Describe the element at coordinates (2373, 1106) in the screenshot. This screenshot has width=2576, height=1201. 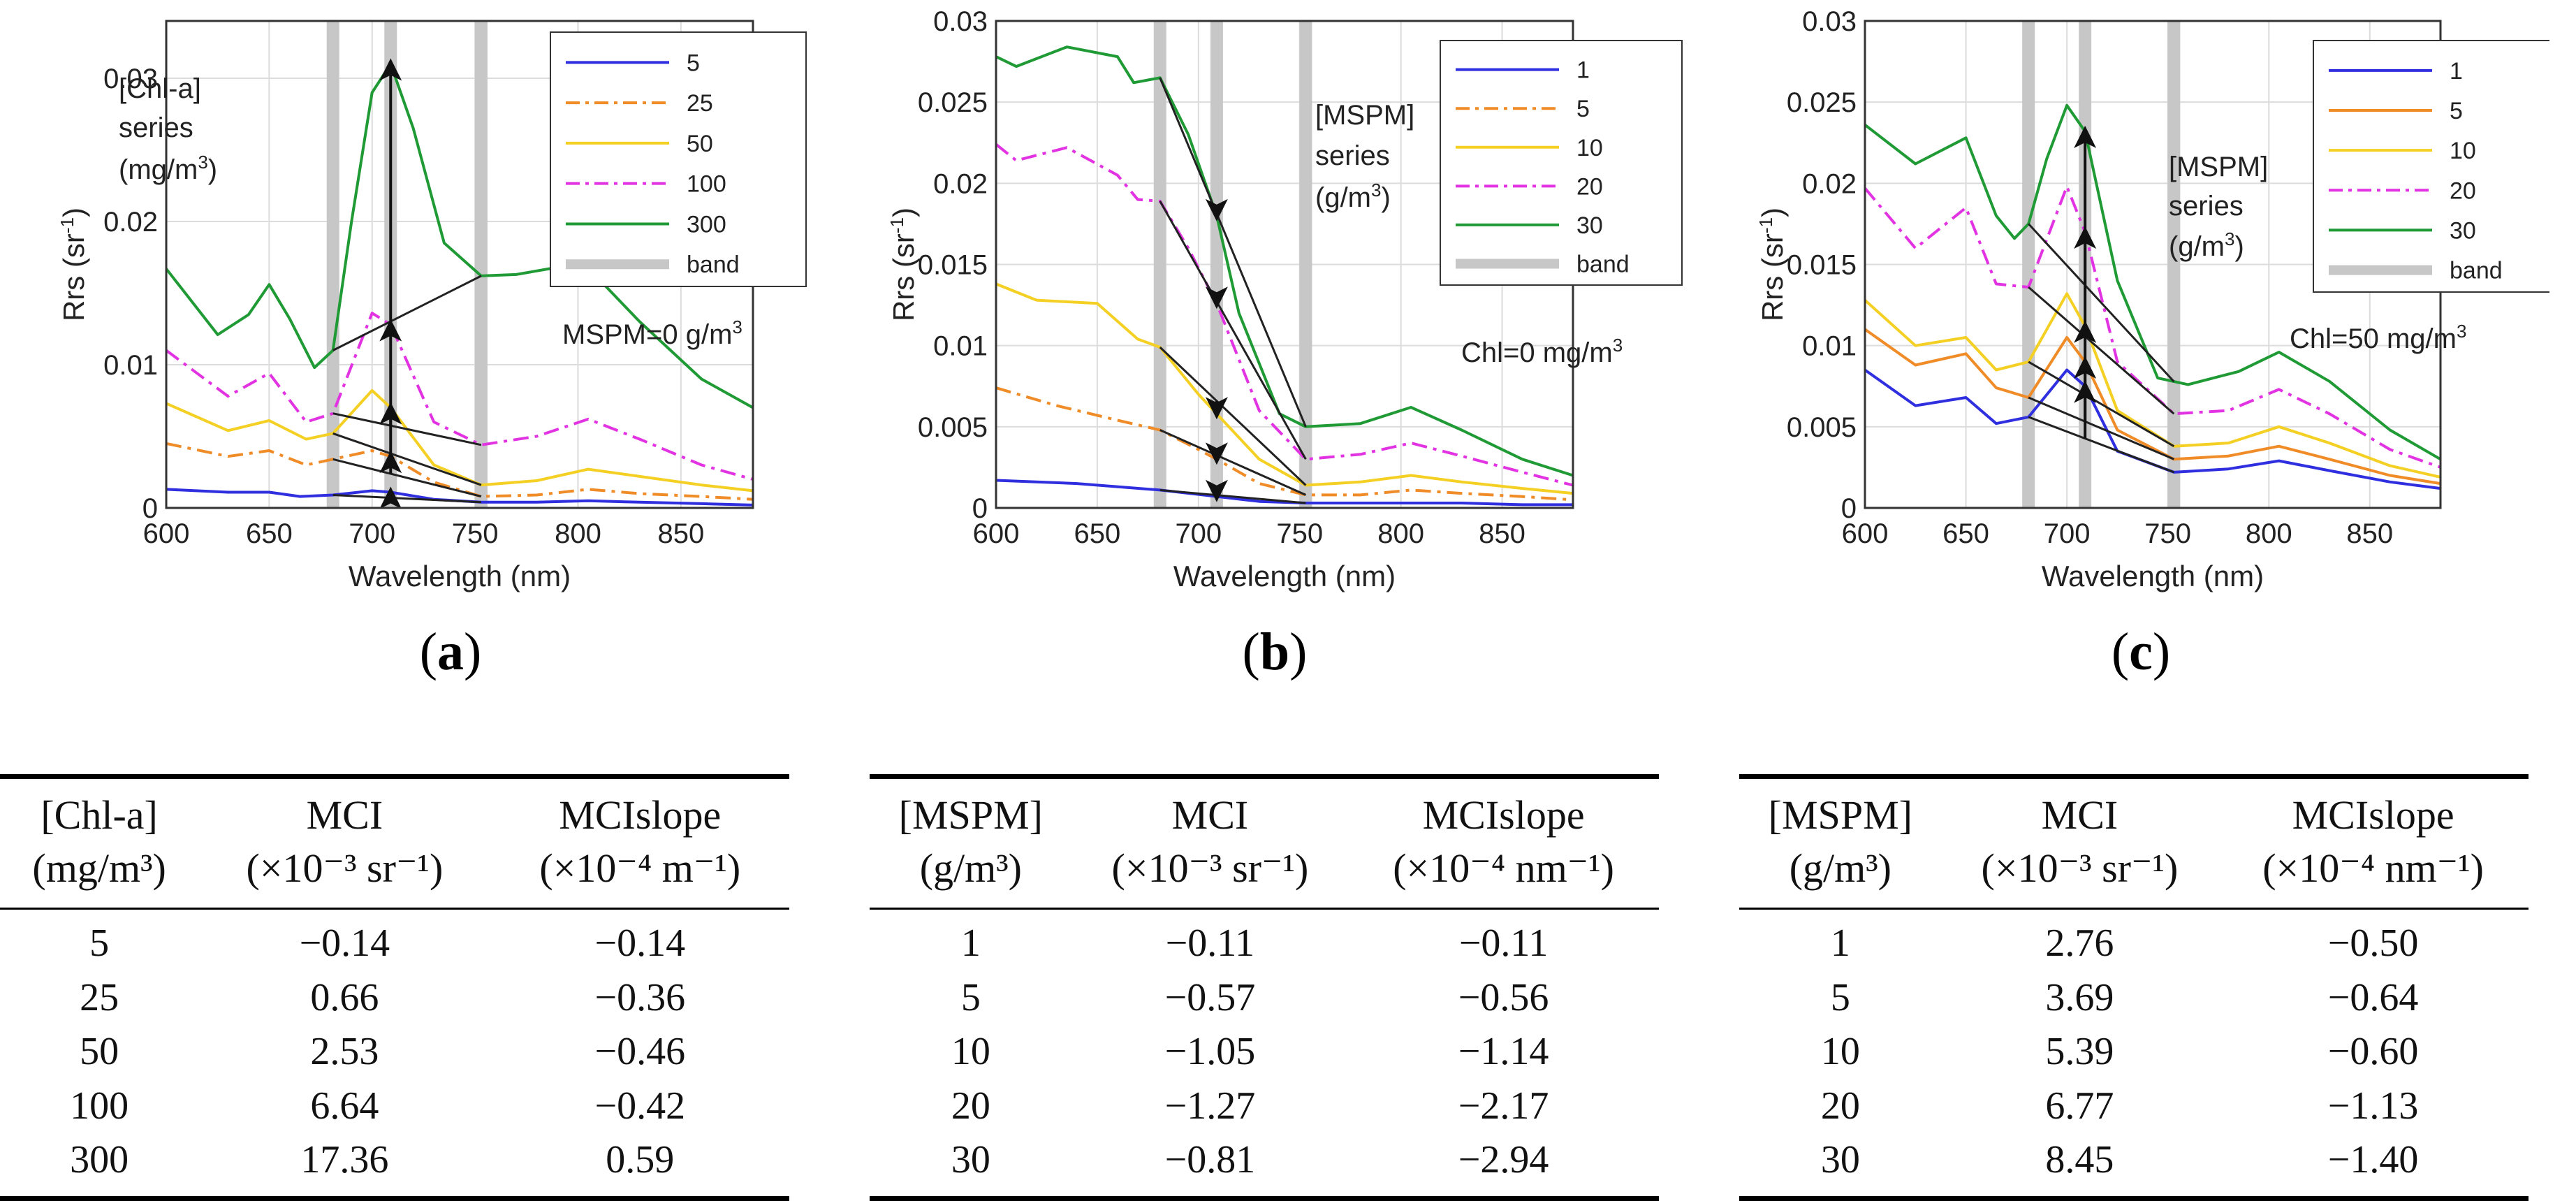
I see `table-cell: −1.13` at that location.